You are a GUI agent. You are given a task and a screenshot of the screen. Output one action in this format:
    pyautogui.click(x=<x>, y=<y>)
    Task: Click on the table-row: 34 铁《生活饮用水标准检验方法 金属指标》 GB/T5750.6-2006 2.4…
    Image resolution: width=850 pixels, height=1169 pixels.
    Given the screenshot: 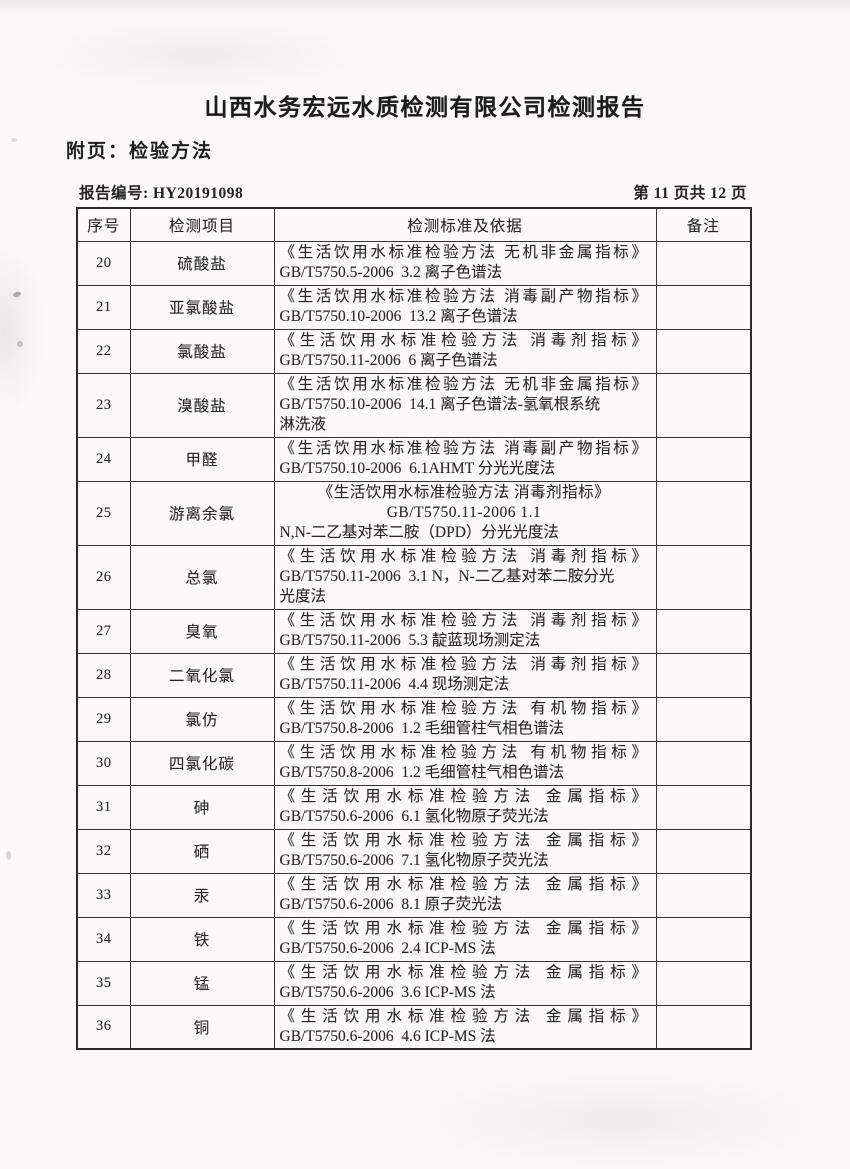 What is the action you would take?
    pyautogui.click(x=414, y=939)
    